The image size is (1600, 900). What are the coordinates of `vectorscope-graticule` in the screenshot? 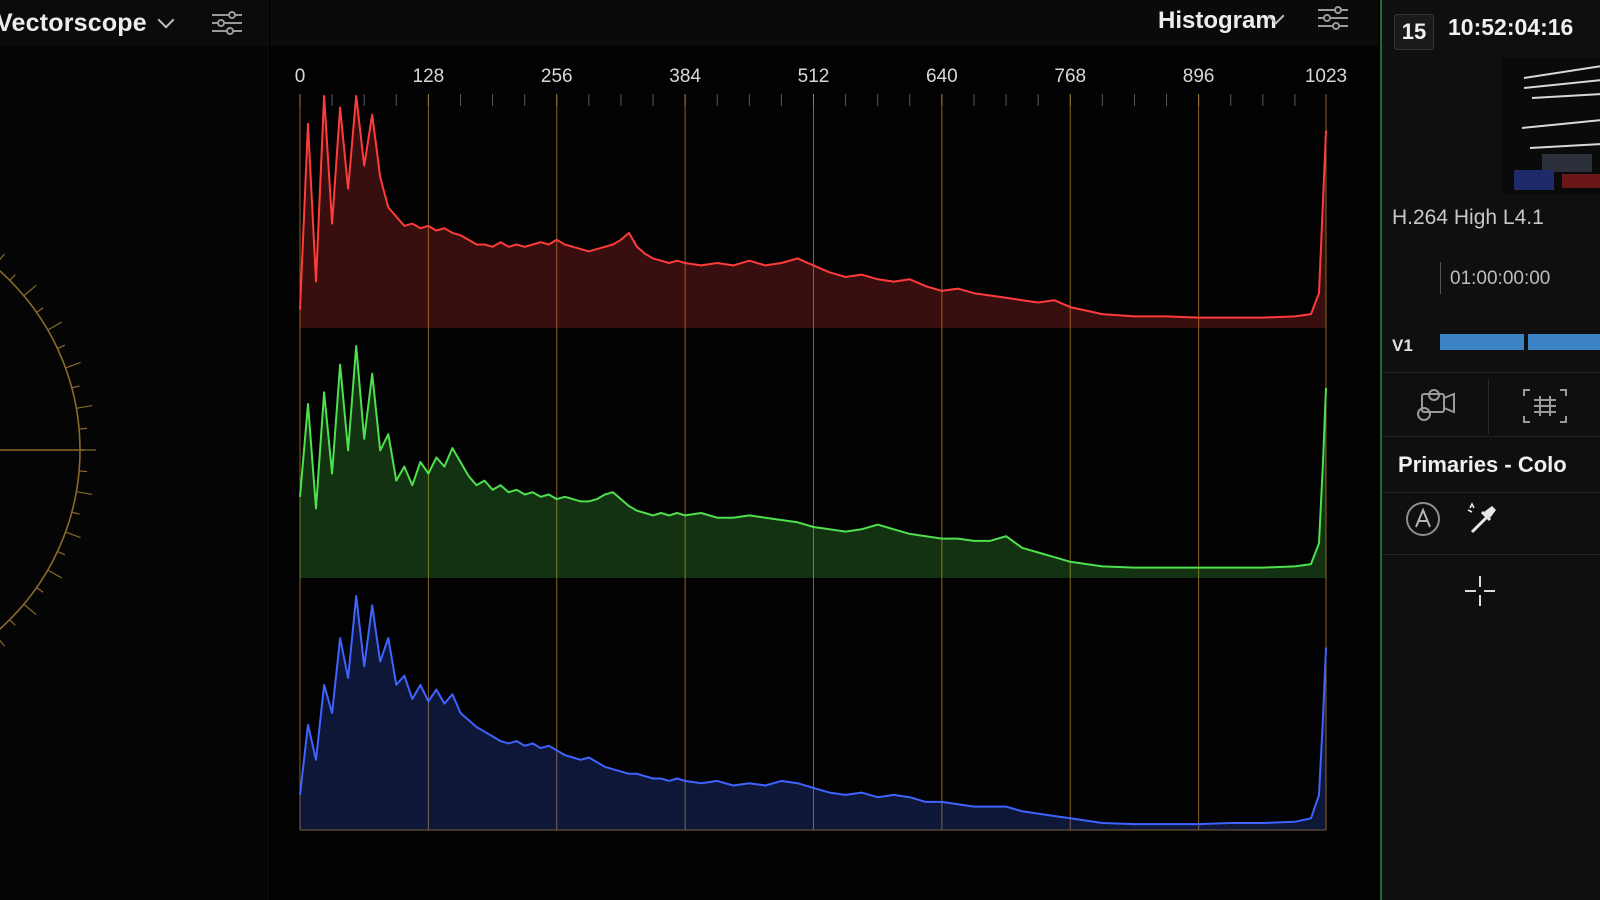 It's located at (48, 450).